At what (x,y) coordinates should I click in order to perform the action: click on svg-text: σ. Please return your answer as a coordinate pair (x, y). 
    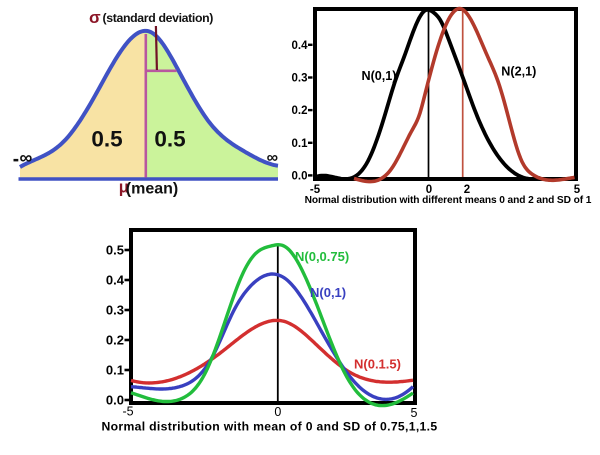
    Looking at the image, I should click on (95, 17).